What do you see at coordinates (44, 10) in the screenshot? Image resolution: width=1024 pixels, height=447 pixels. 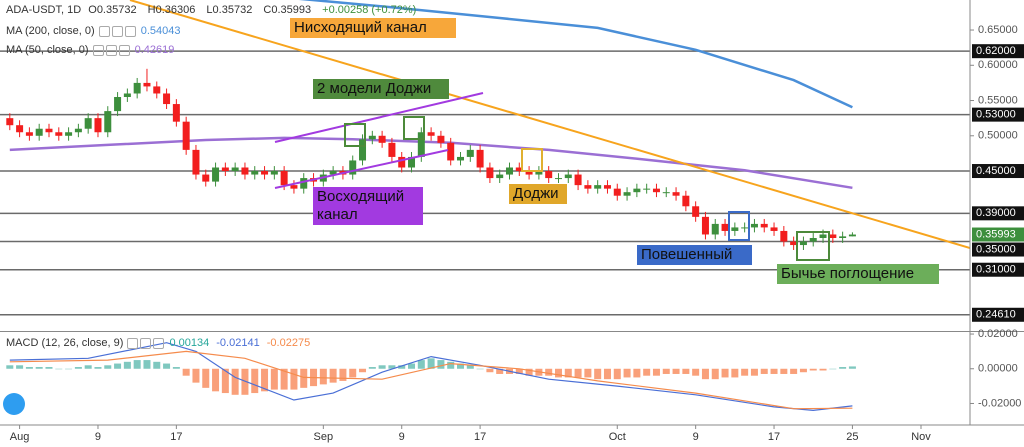 I see `symbol: ADA-USDT, 1D` at bounding box center [44, 10].